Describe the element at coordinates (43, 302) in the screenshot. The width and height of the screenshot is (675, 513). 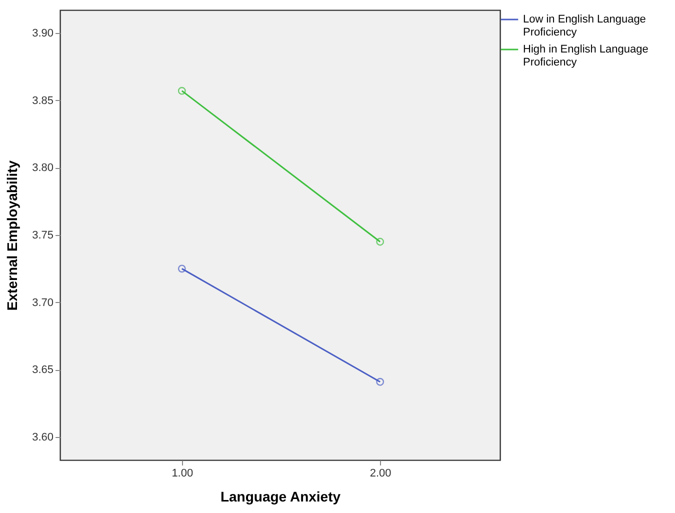
I see `y-tick-label: 3.70` at that location.